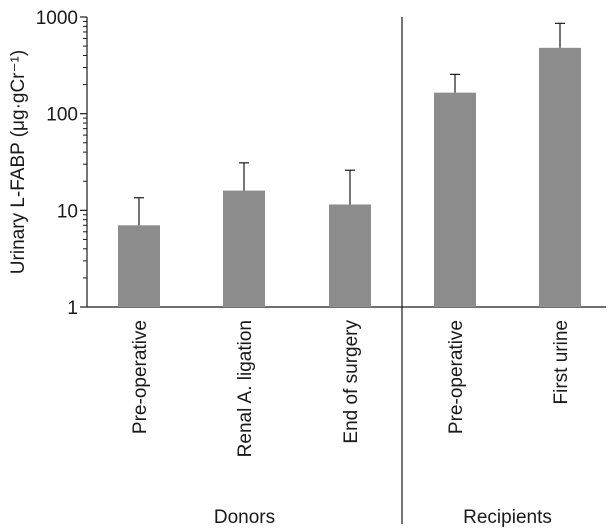 The height and width of the screenshot is (531, 610). Describe the element at coordinates (383, 517) in the screenshot. I see `group-labels: Donors Recipients` at that location.